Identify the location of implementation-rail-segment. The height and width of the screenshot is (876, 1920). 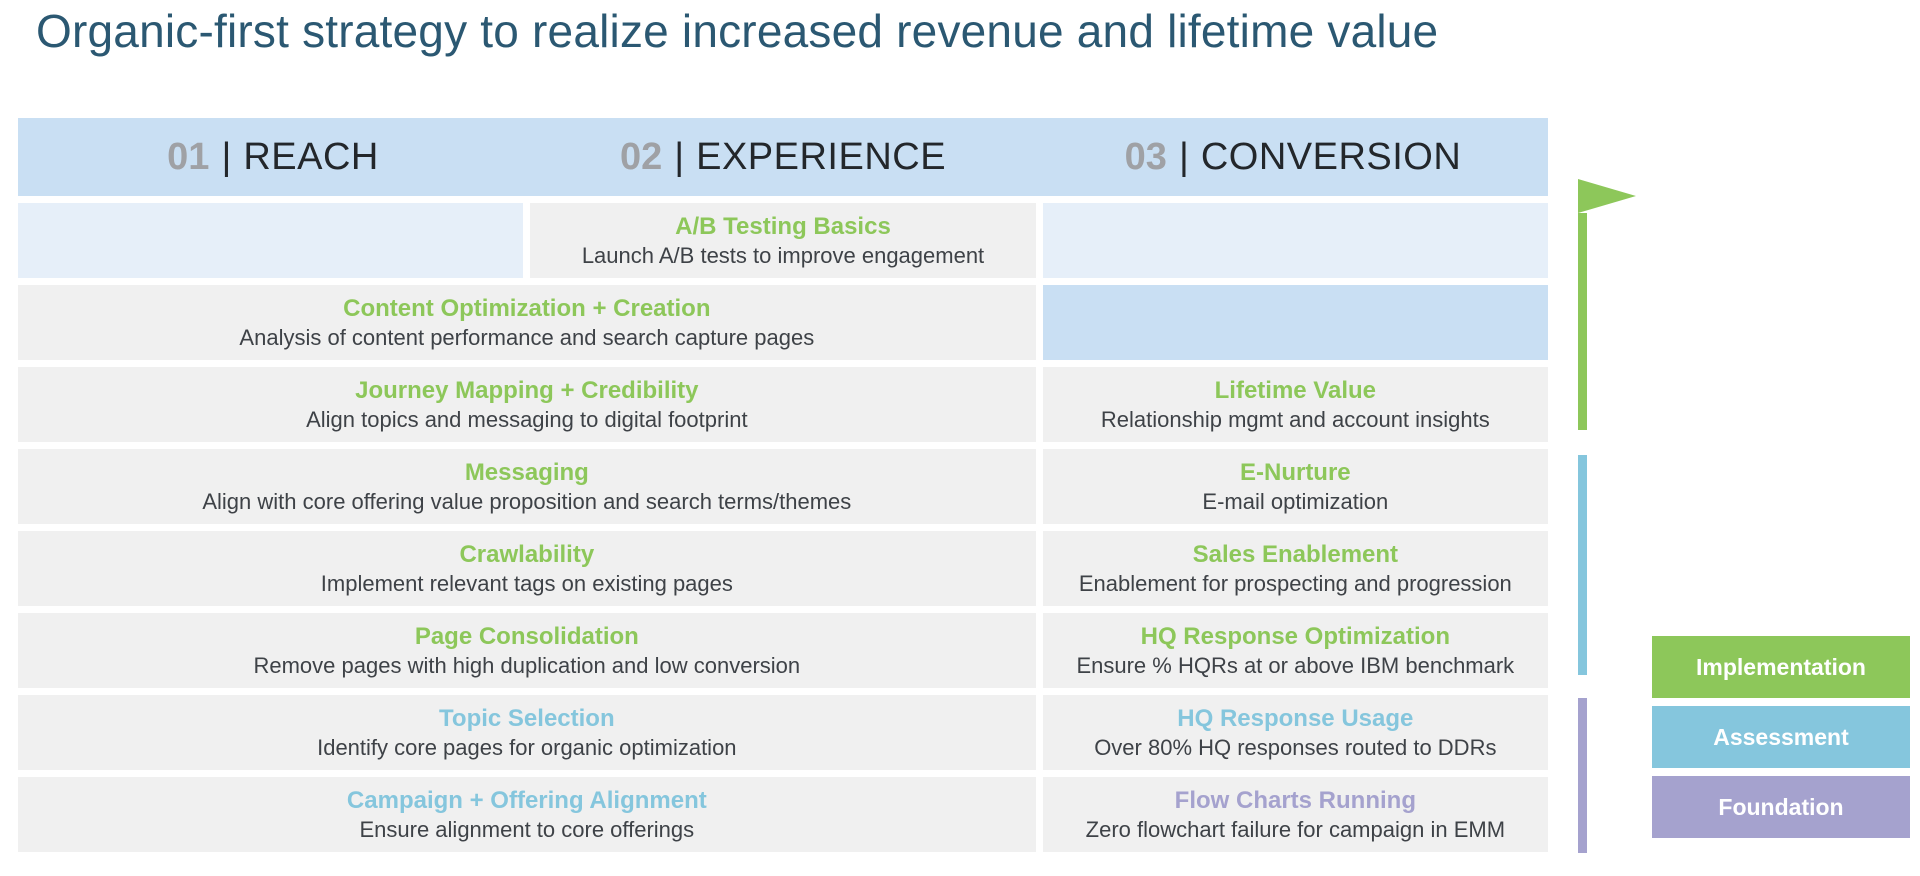
(1582, 321).